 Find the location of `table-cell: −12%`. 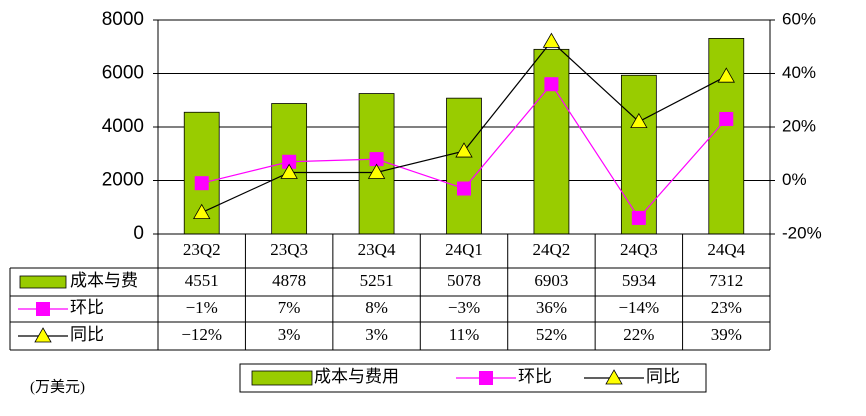

table-cell: −12% is located at coordinates (201, 334).